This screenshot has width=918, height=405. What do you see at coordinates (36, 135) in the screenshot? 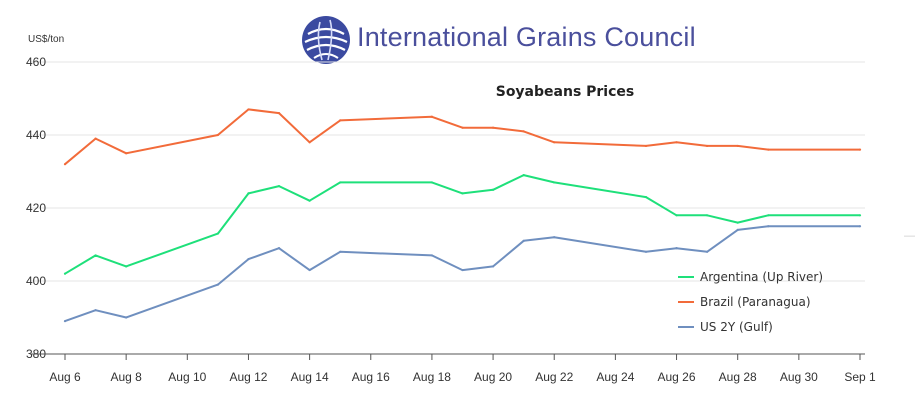
I see `y-tick-label: 440` at bounding box center [36, 135].